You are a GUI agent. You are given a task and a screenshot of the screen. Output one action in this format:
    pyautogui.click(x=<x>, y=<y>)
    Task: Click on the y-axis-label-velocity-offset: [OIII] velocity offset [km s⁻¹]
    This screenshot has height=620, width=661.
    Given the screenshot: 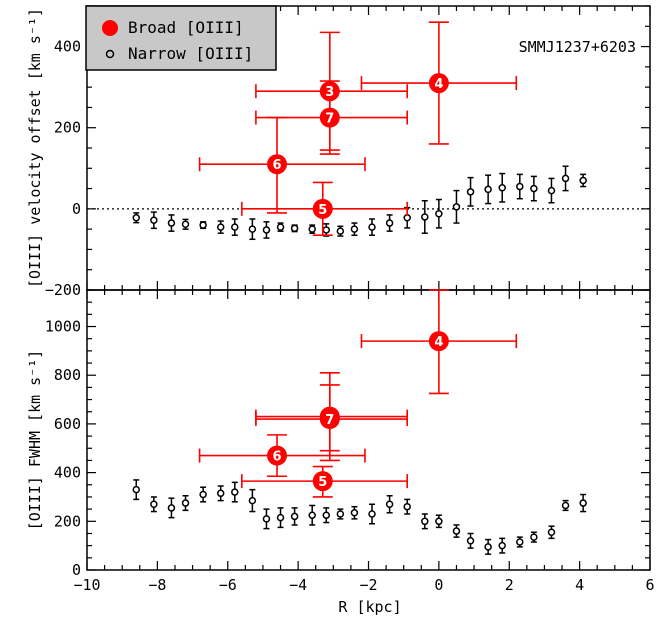 What is the action you would take?
    pyautogui.click(x=35, y=148)
    